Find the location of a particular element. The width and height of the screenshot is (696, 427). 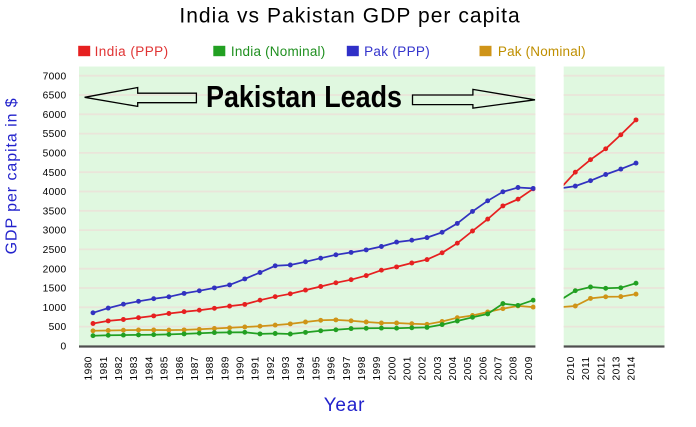

svg-text: 1993 is located at coordinates (286, 368).